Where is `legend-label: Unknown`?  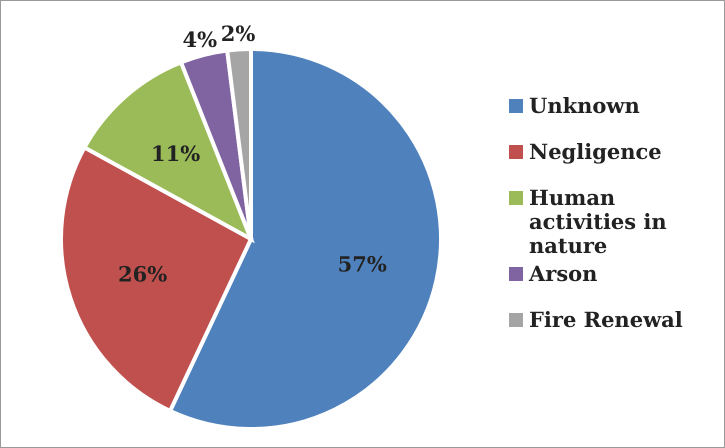
legend-label: Unknown is located at coordinates (584, 105).